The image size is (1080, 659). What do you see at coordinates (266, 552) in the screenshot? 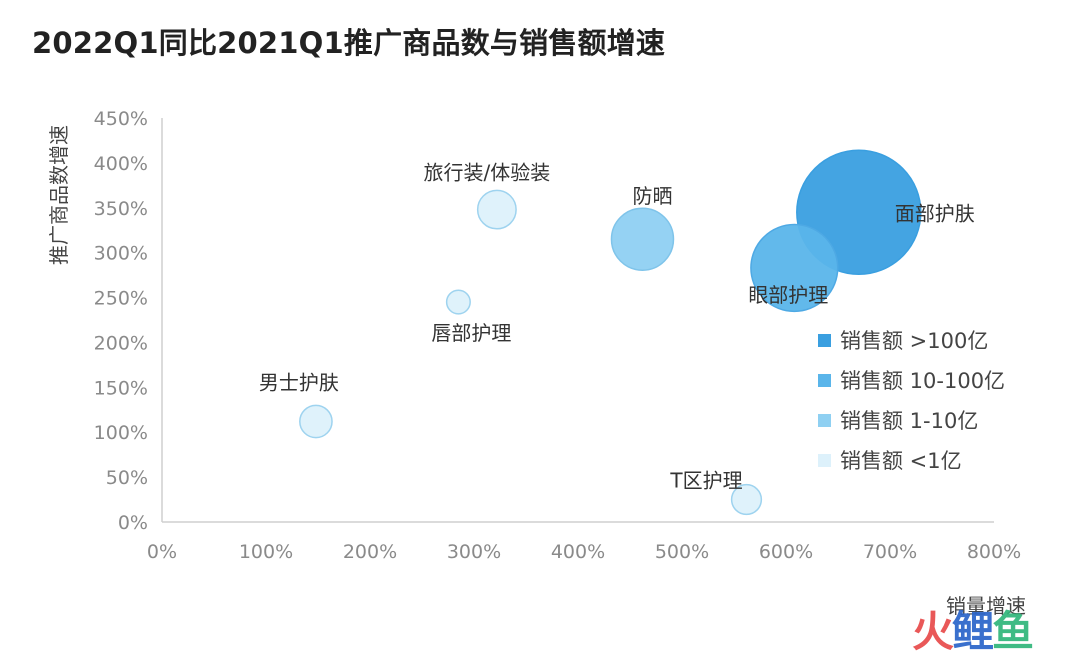
I see `x-tick-label: 100%` at bounding box center [266, 552].